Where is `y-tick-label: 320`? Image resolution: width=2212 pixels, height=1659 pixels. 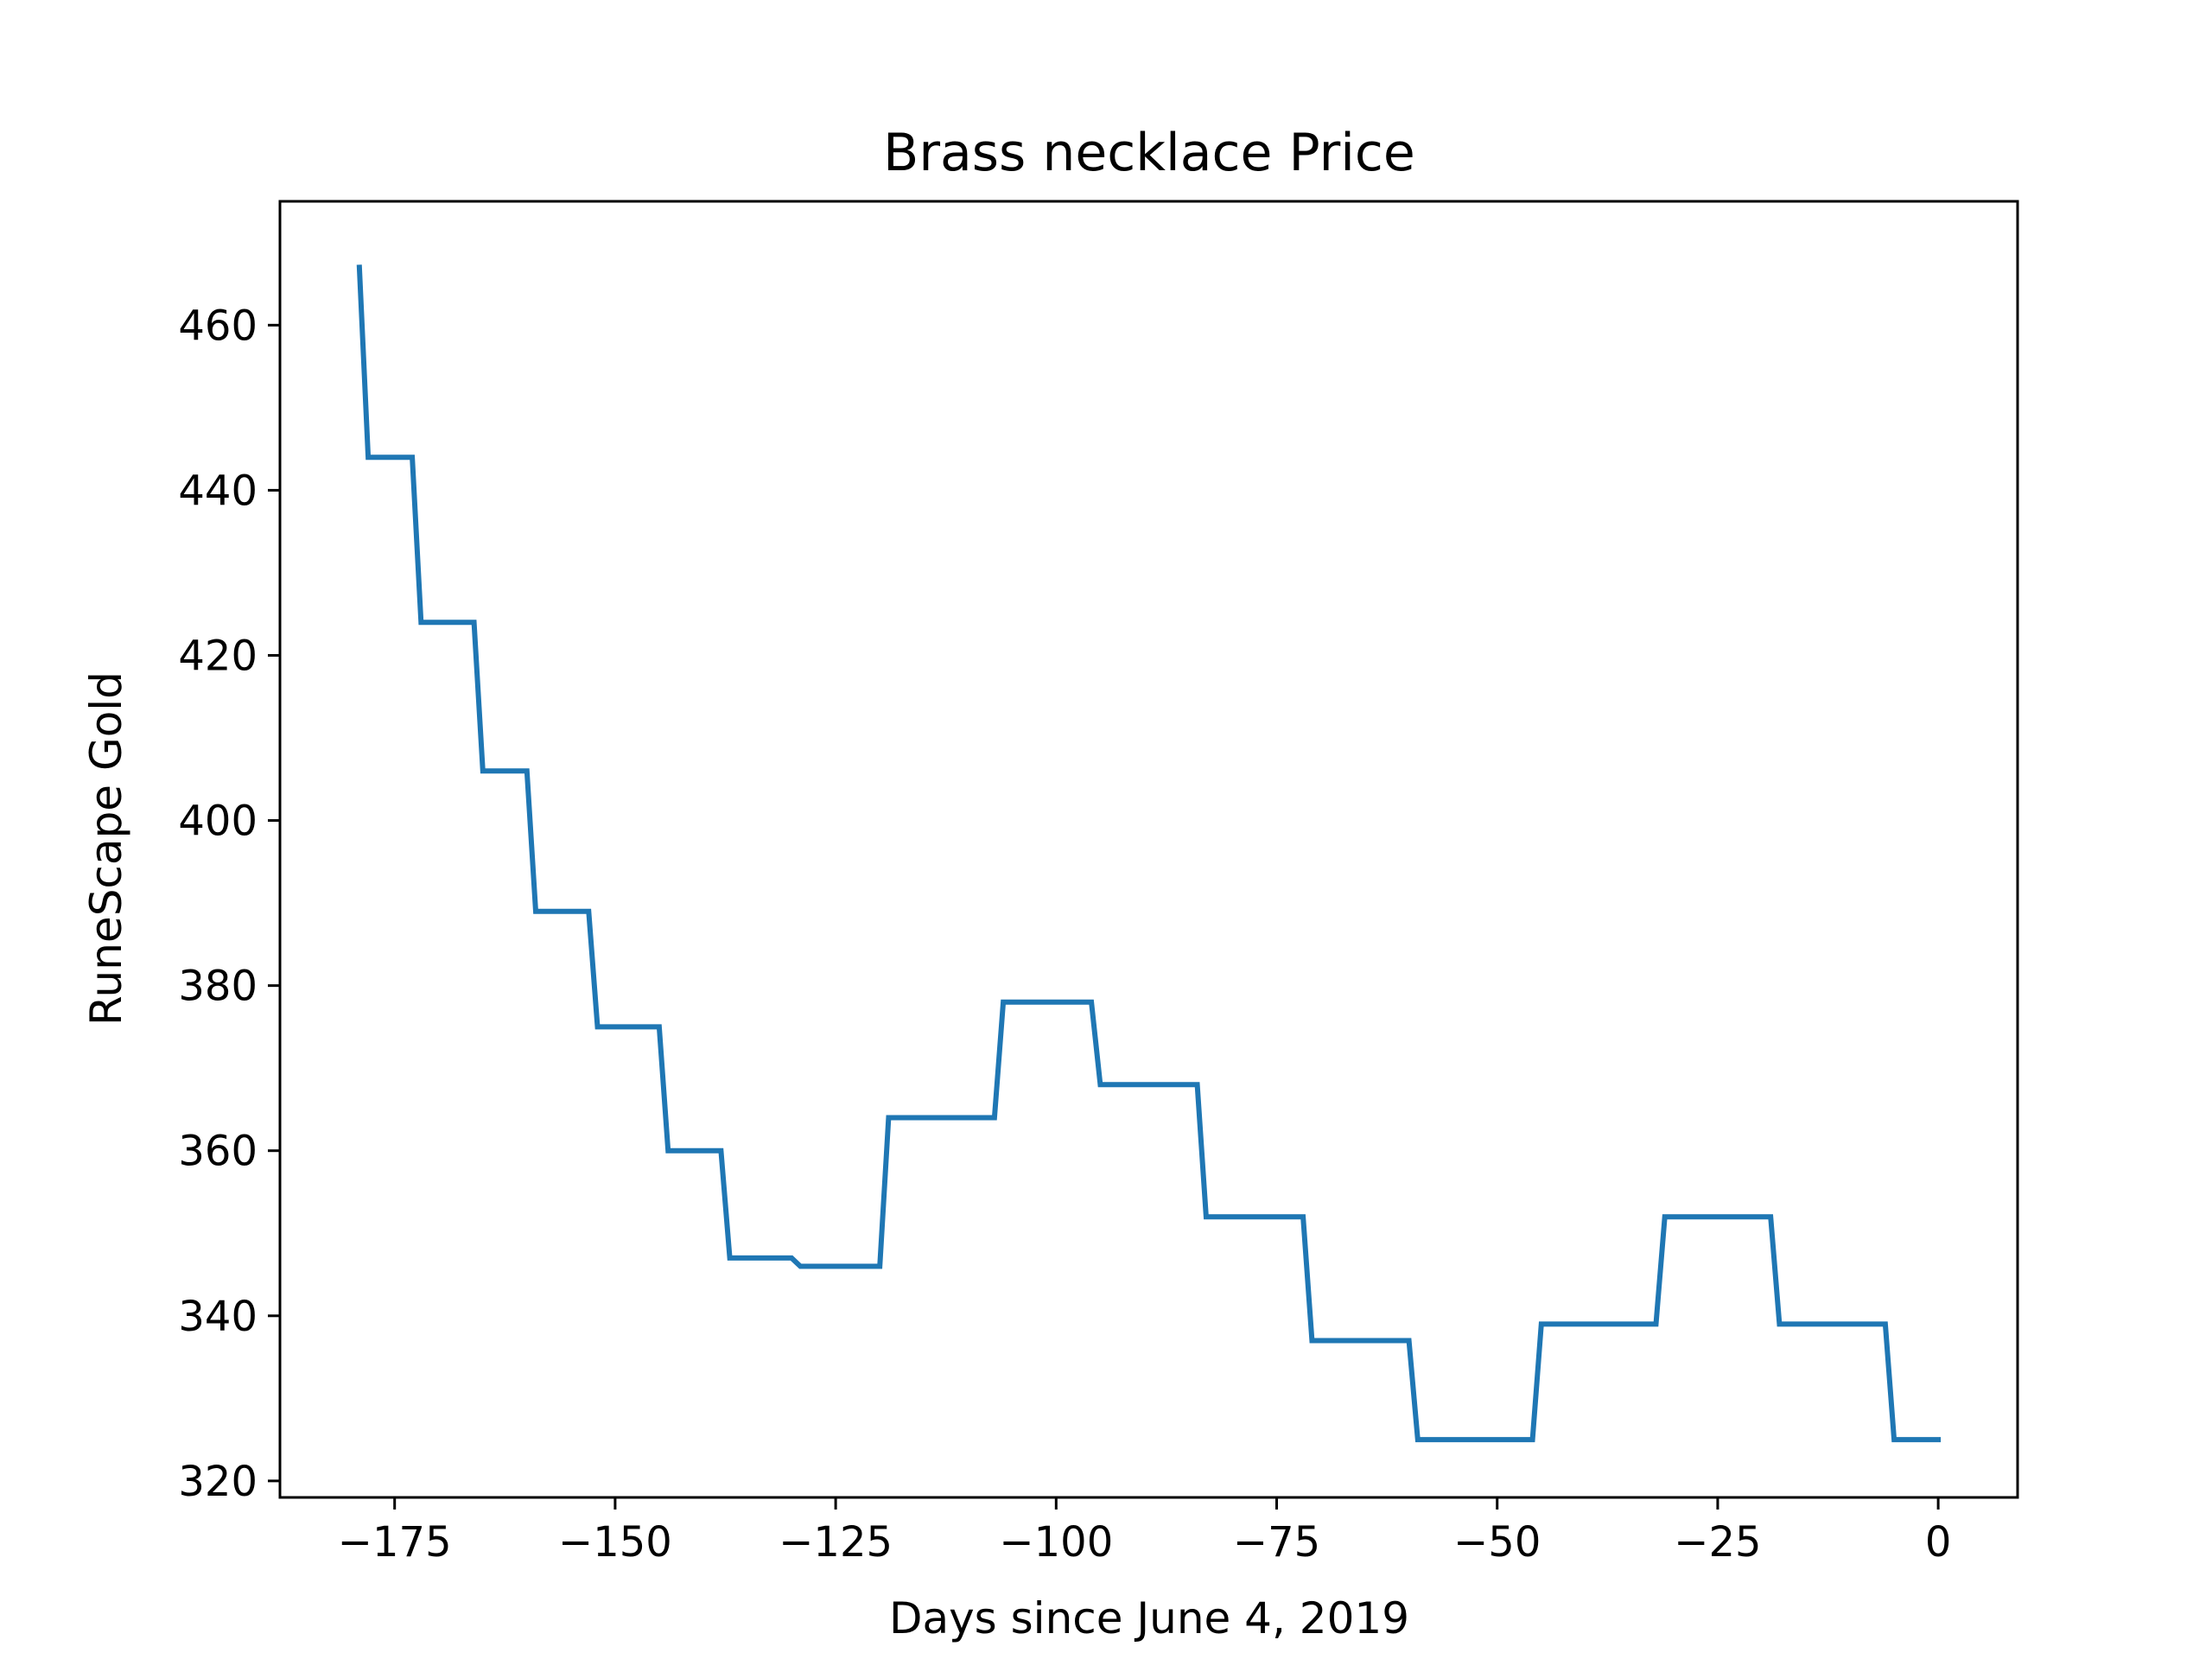 y-tick-label: 320 is located at coordinates (217, 1482).